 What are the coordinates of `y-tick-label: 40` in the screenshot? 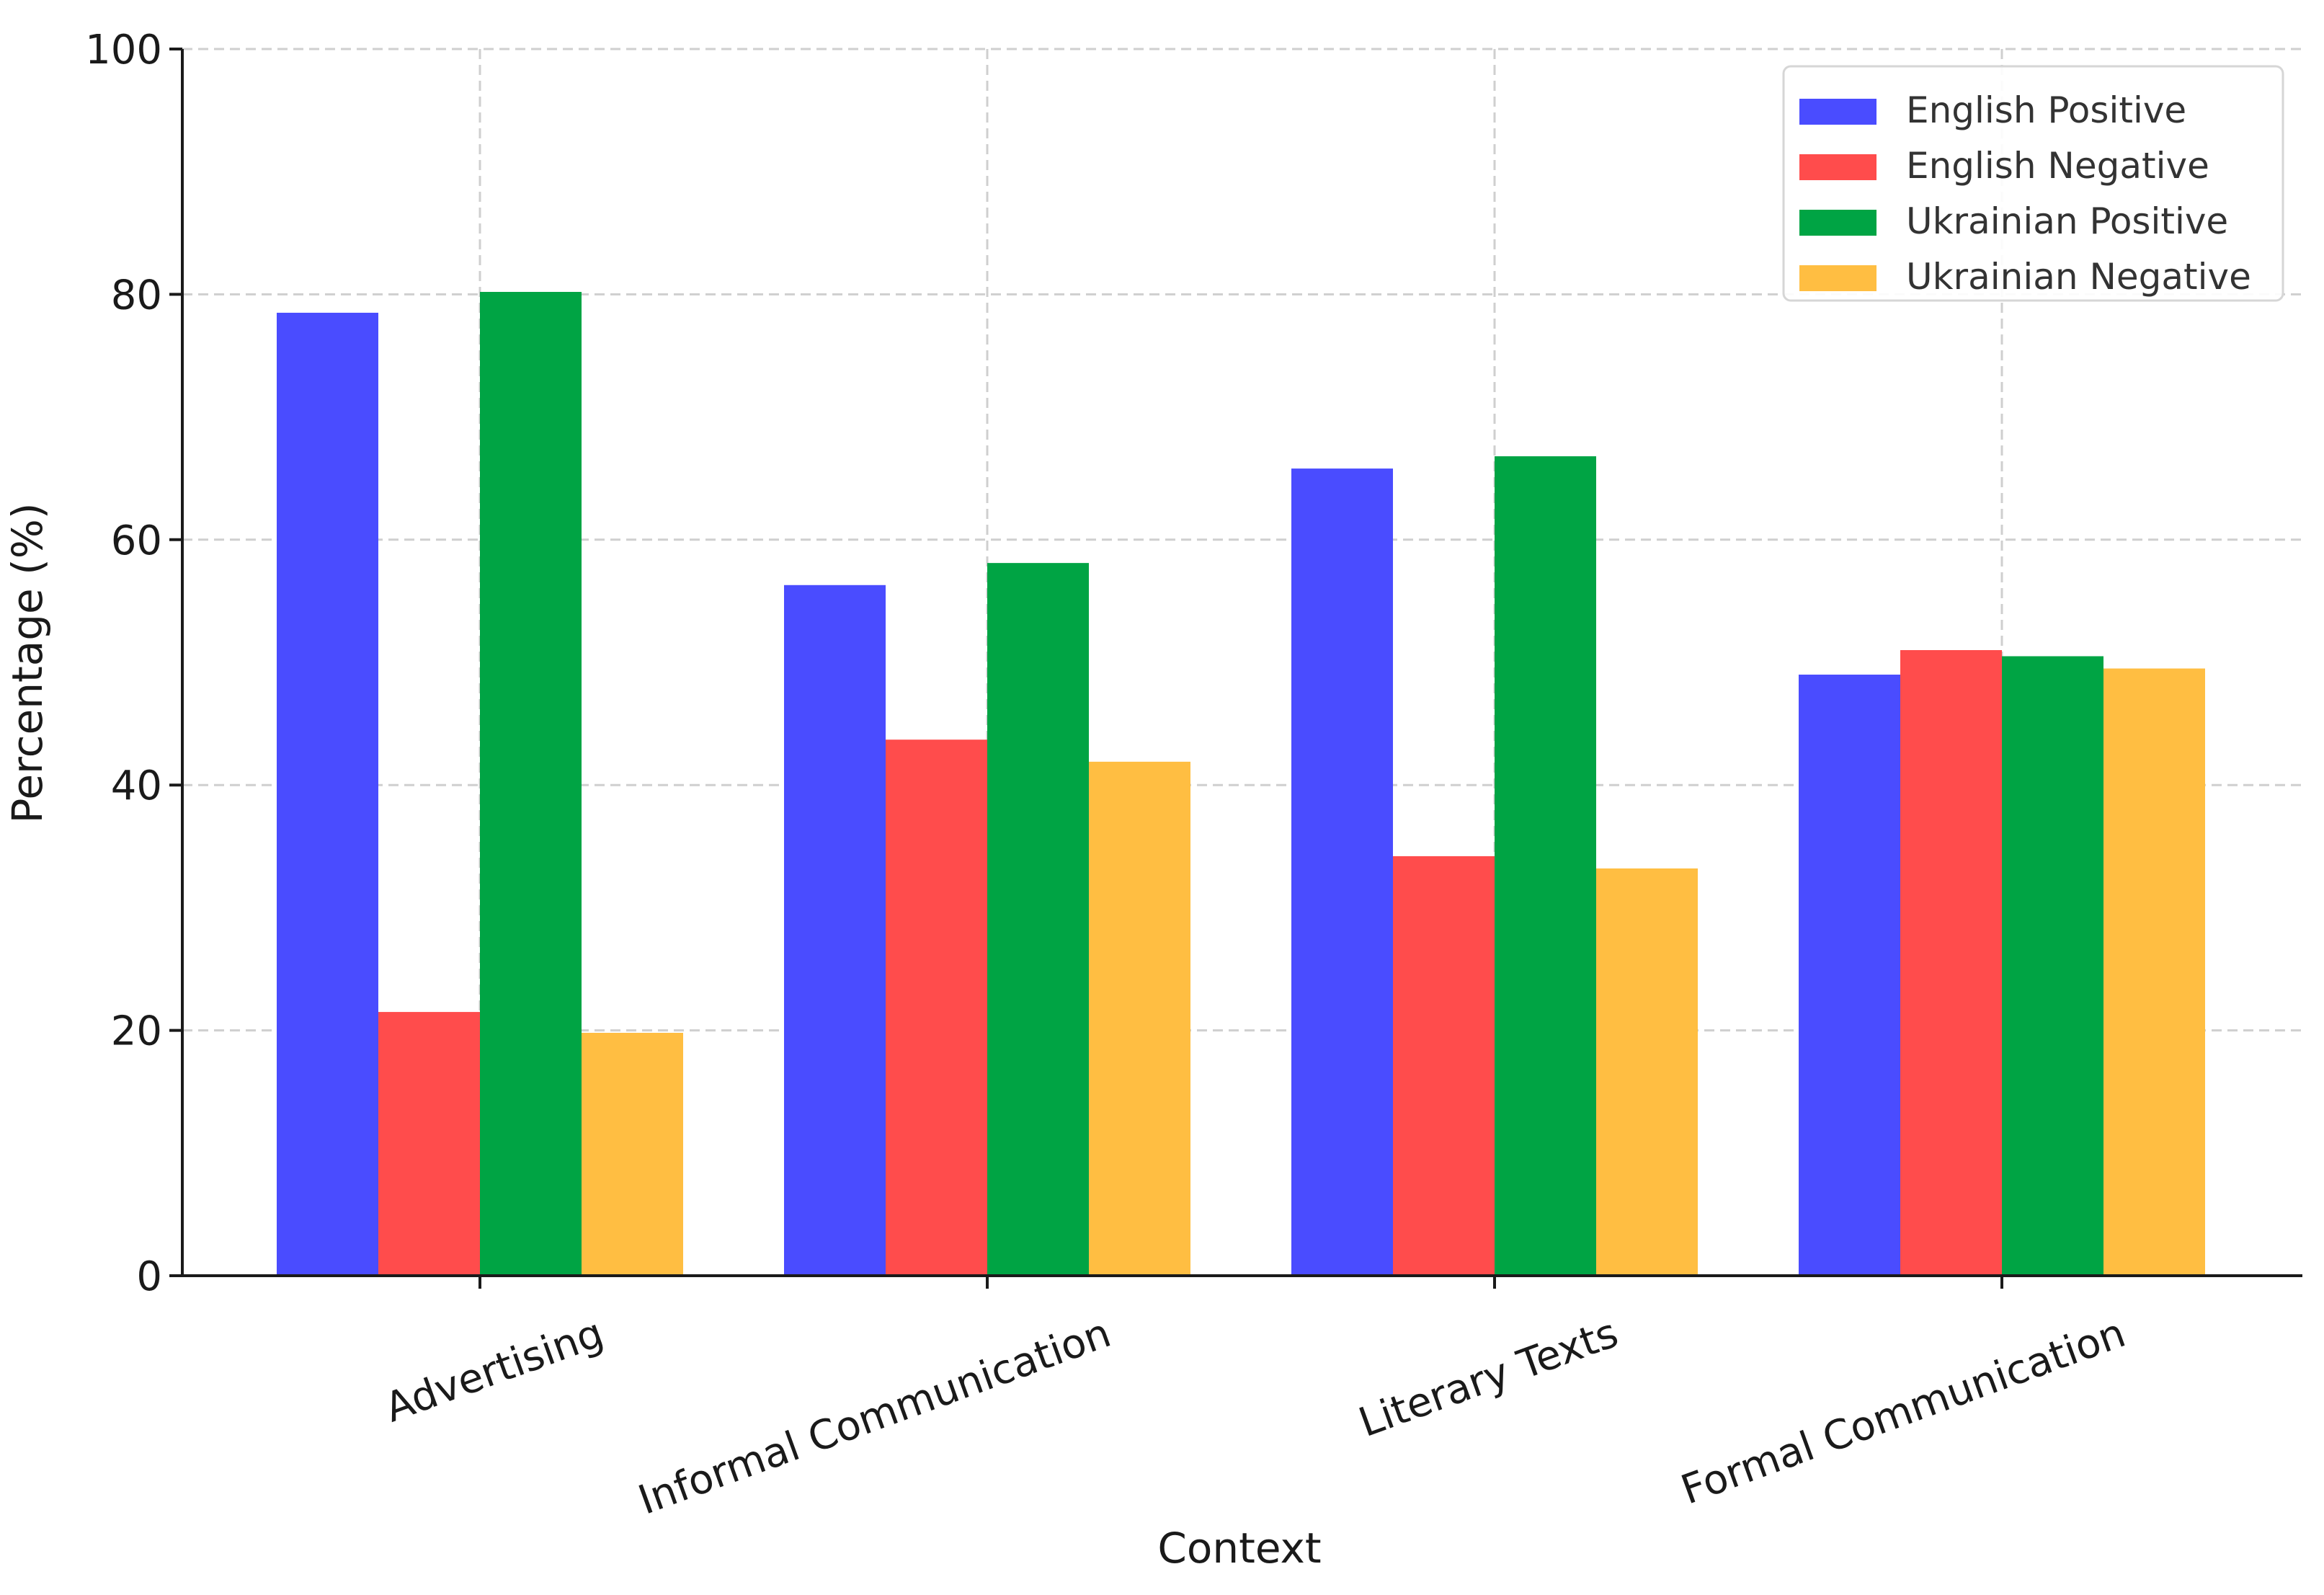 It's located at (136, 786).